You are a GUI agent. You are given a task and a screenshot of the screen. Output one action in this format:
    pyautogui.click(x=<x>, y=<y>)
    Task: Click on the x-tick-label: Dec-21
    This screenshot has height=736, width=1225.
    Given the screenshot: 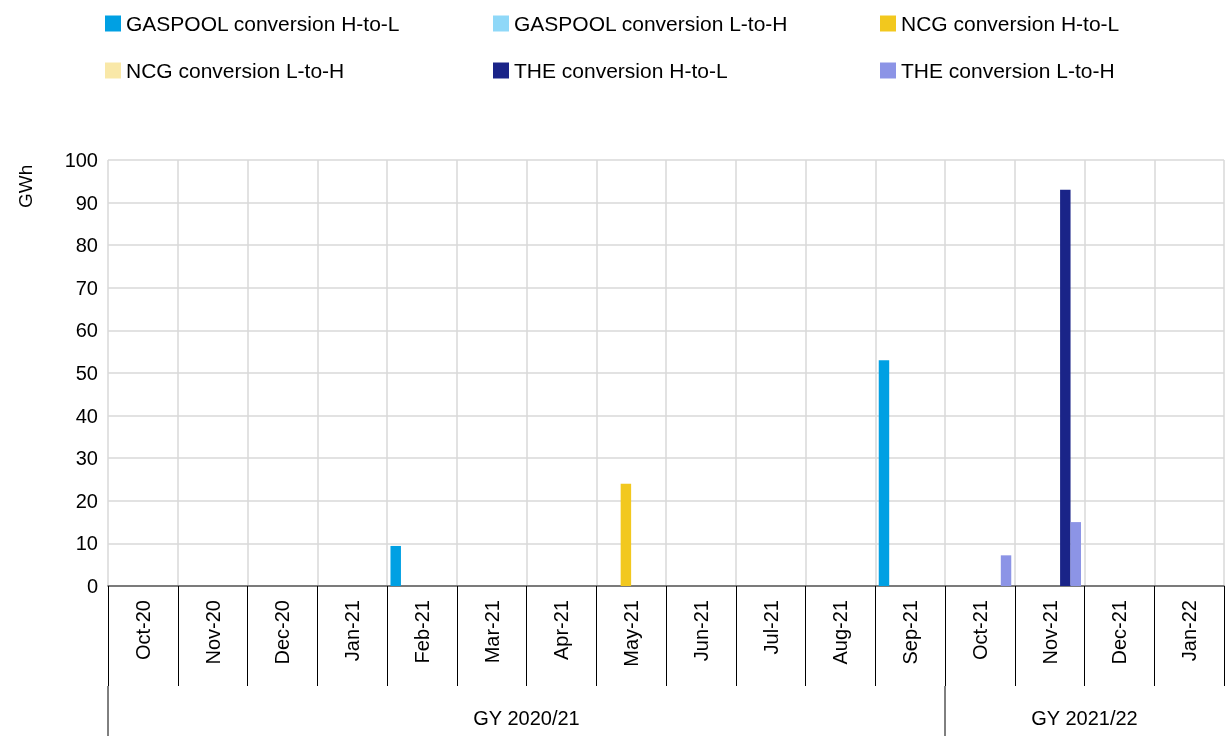 What is the action you would take?
    pyautogui.click(x=1119, y=632)
    